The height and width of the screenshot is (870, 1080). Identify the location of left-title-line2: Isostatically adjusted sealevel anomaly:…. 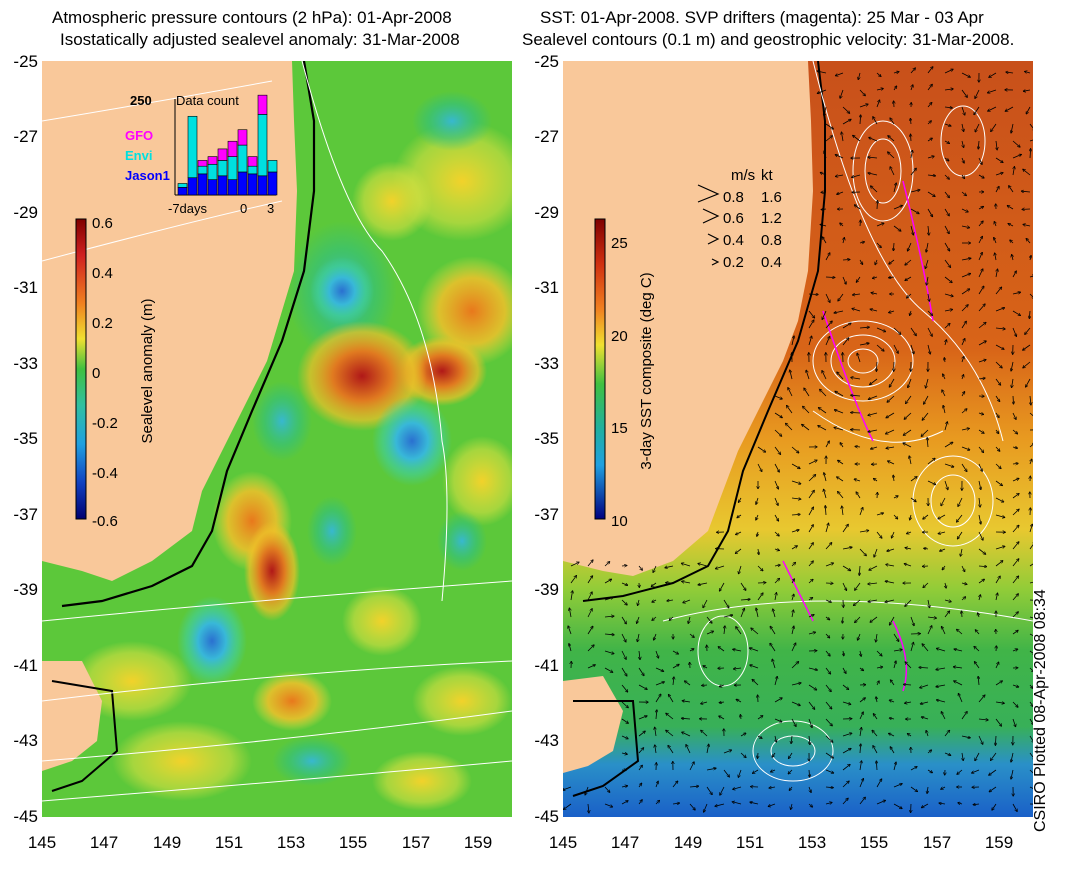
(260, 39).